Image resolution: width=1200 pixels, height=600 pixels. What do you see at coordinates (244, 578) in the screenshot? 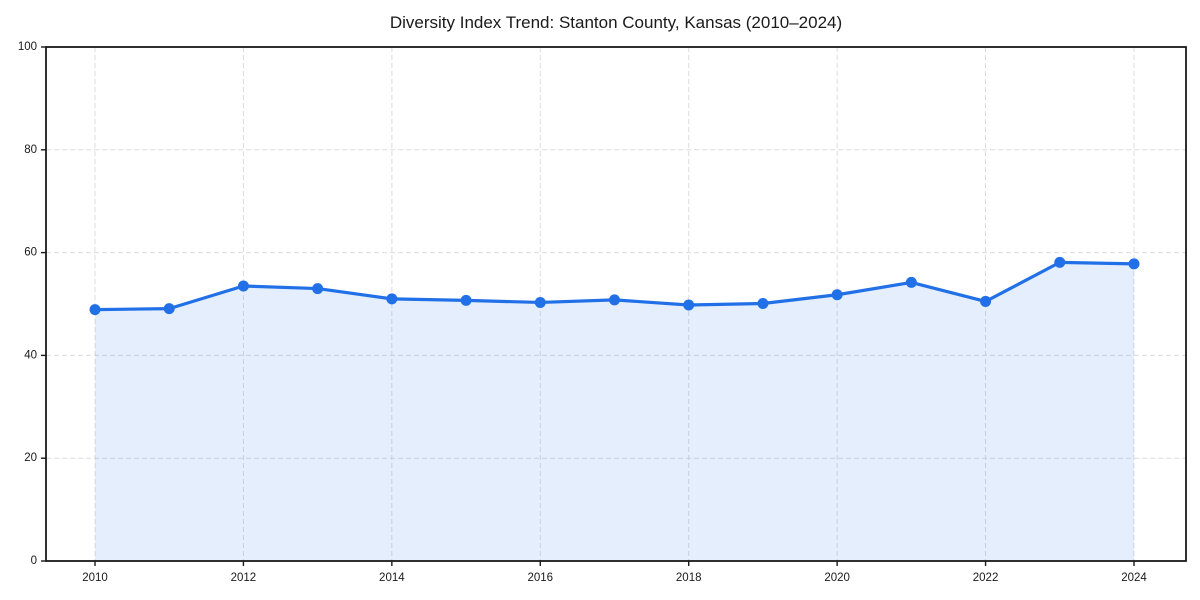
I see `x-tick-label: 2012` at bounding box center [244, 578].